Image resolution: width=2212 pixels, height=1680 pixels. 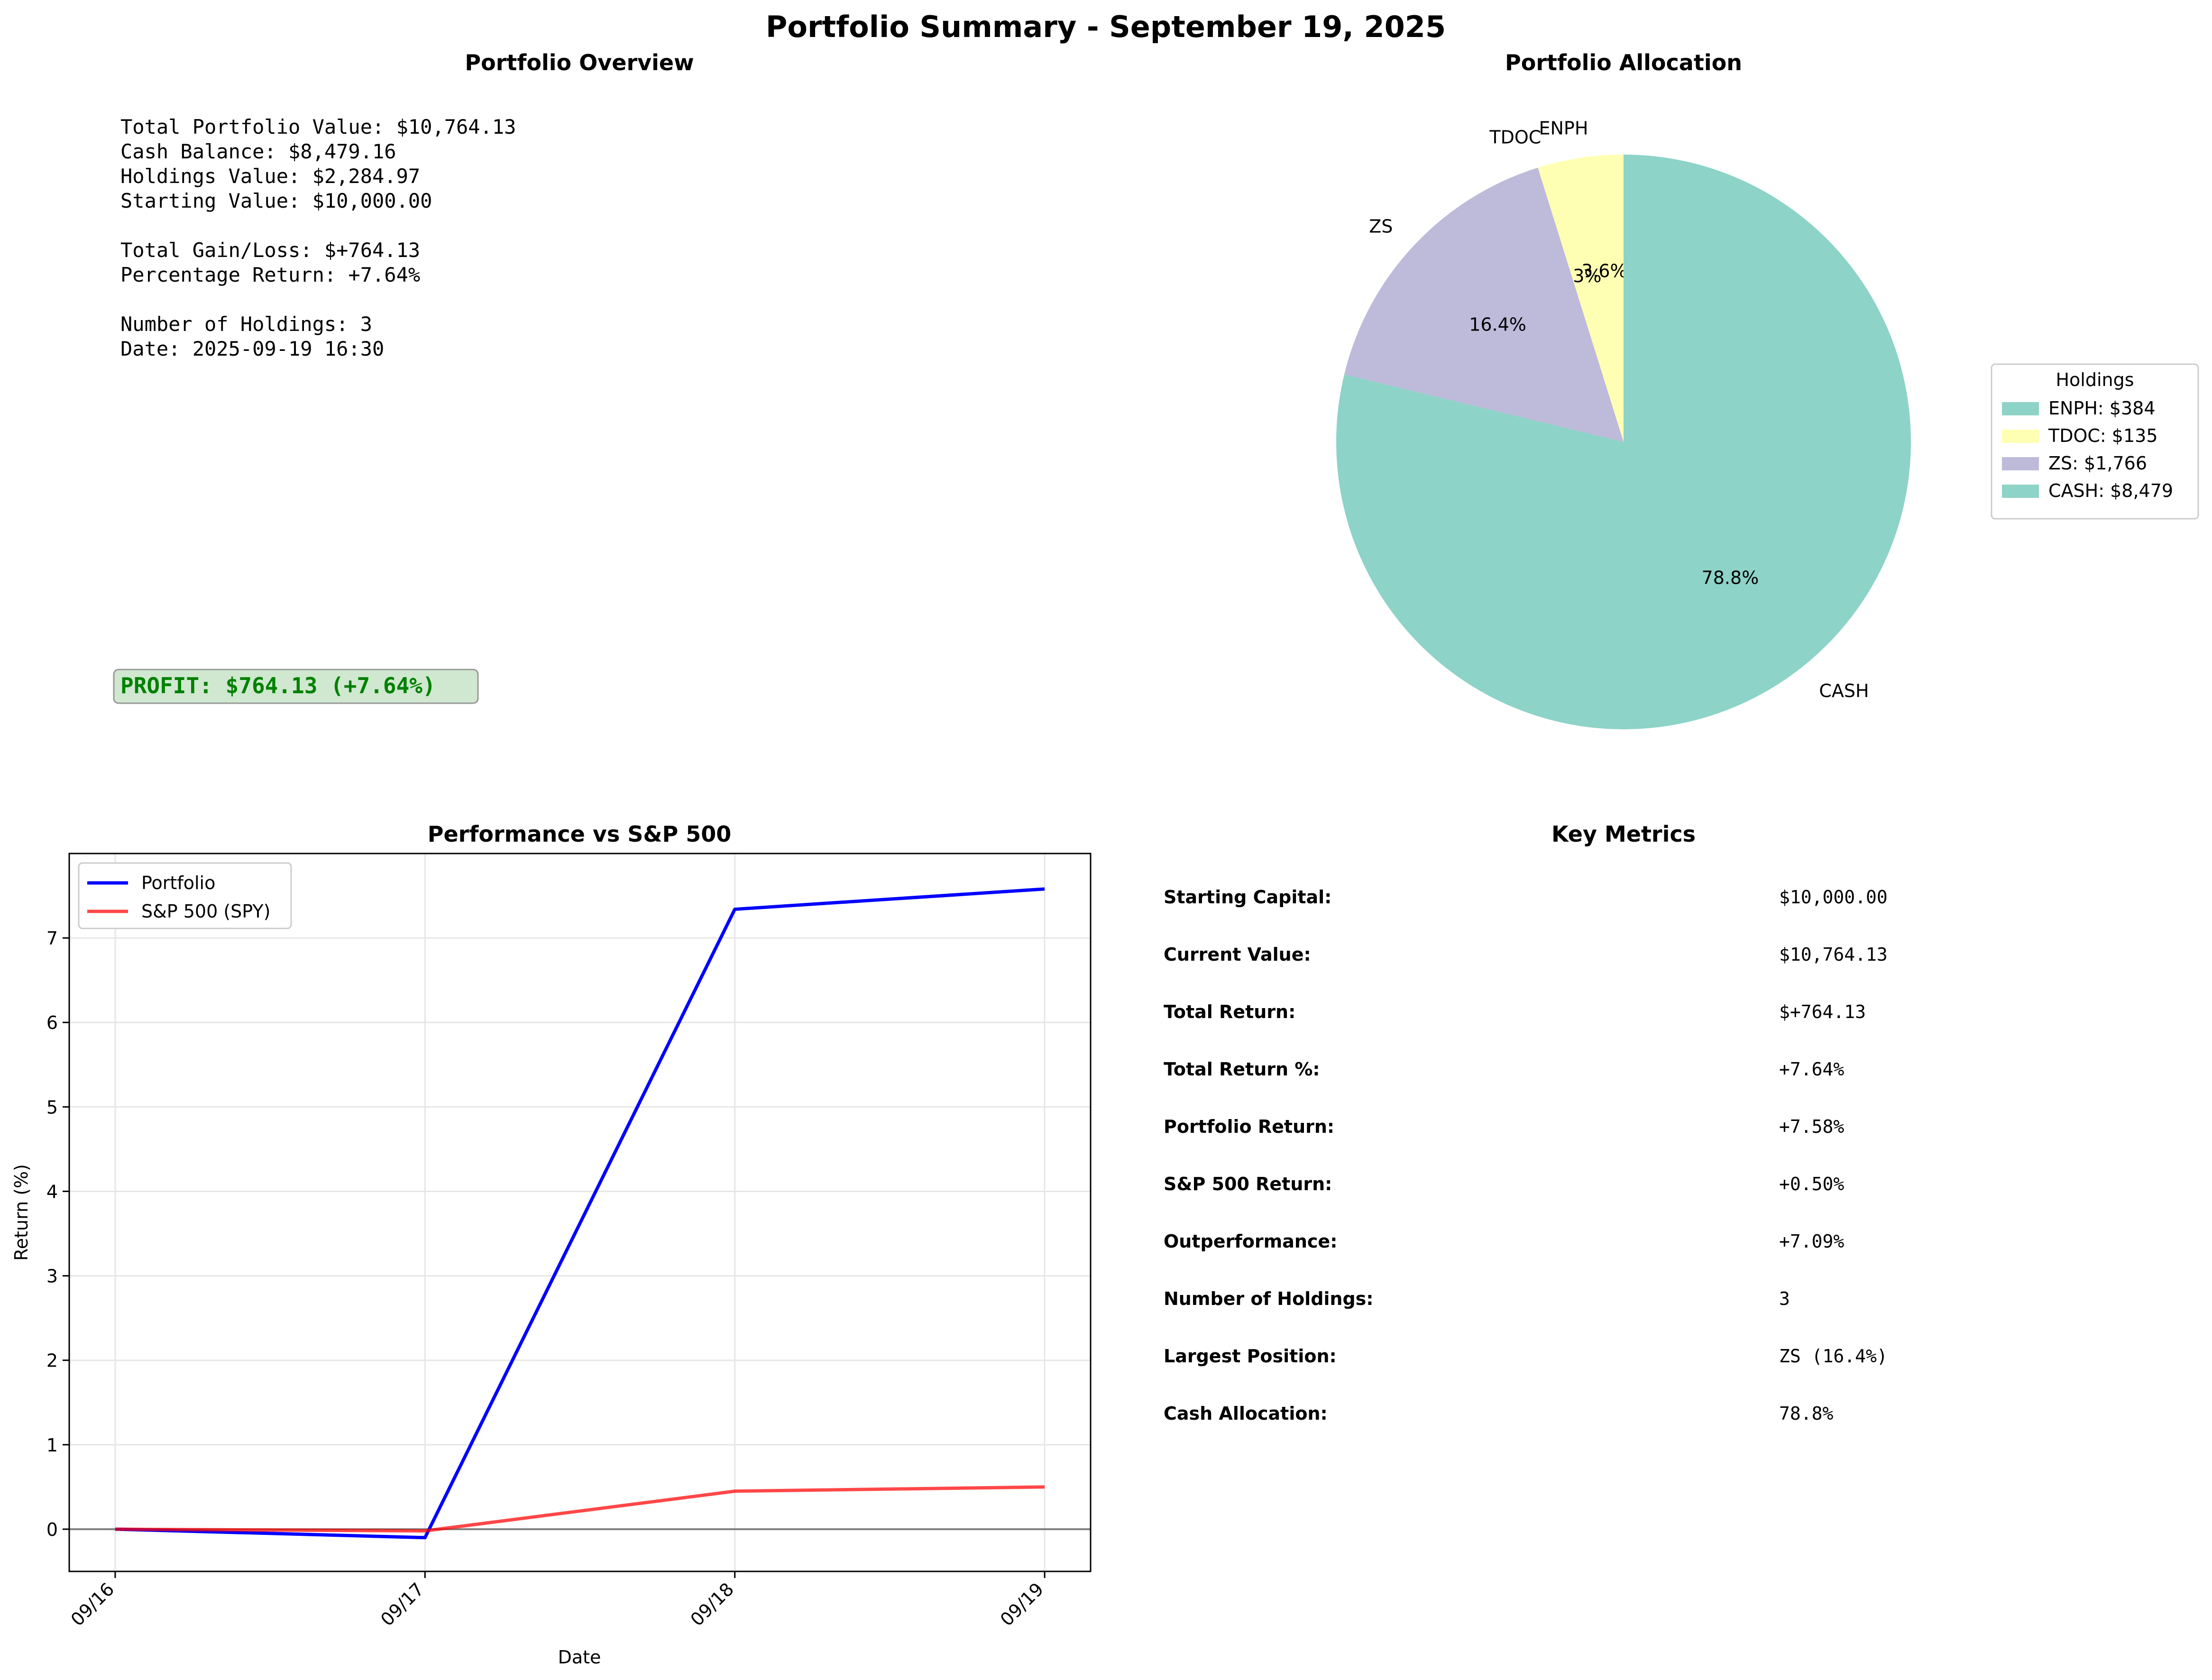 What do you see at coordinates (1623, 834) in the screenshot?
I see `metrics-title: Key Metrics` at bounding box center [1623, 834].